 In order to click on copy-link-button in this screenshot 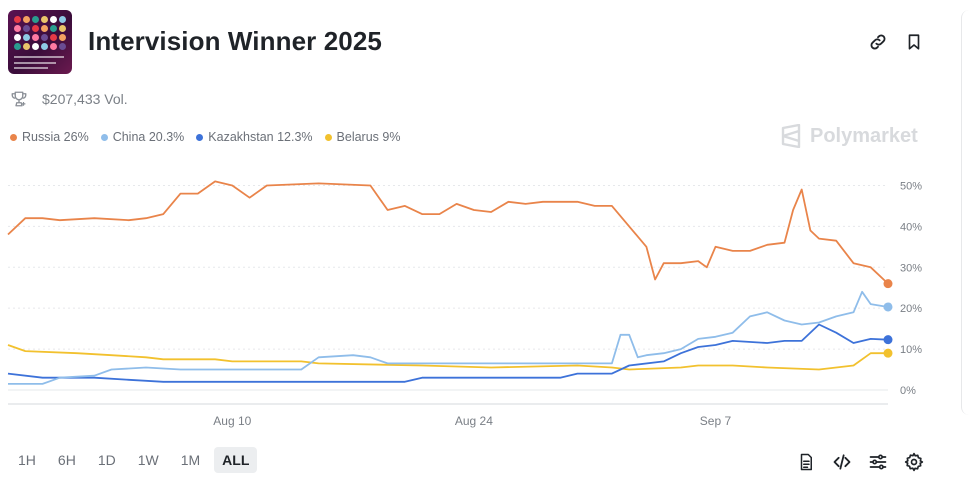, I will do `click(878, 42)`.